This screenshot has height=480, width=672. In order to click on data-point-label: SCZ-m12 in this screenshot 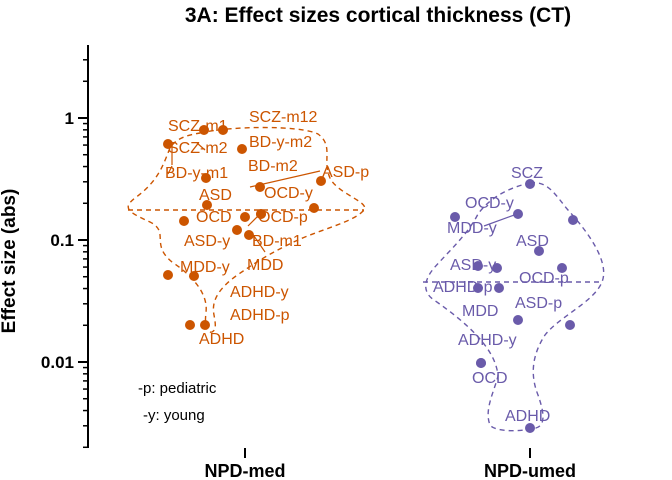, I will do `click(283, 117)`.